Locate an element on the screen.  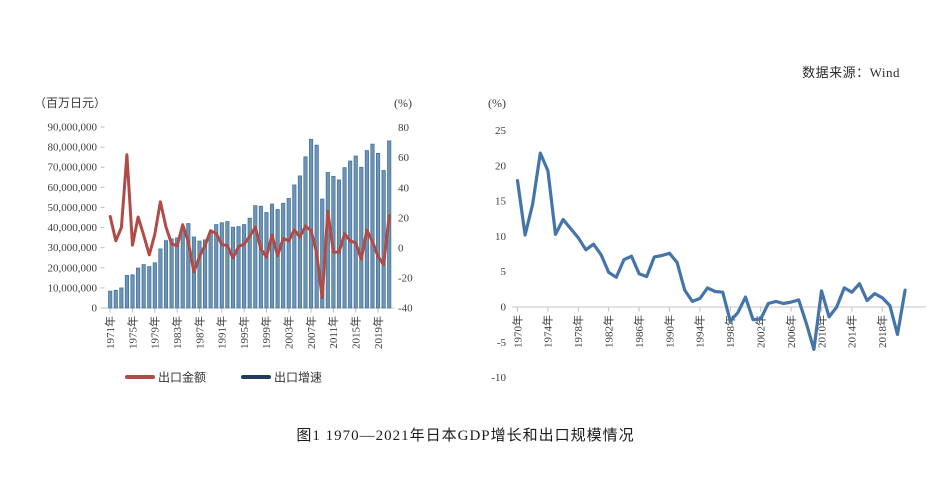
svg-text: 1979年 is located at coordinates (155, 332).